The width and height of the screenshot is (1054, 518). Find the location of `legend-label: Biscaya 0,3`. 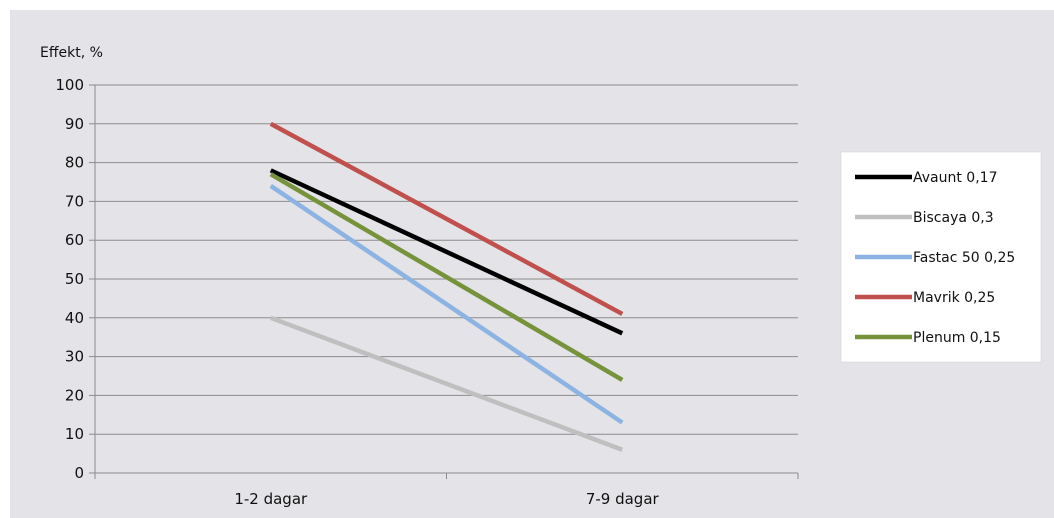

legend-label: Biscaya 0,3 is located at coordinates (953, 218).